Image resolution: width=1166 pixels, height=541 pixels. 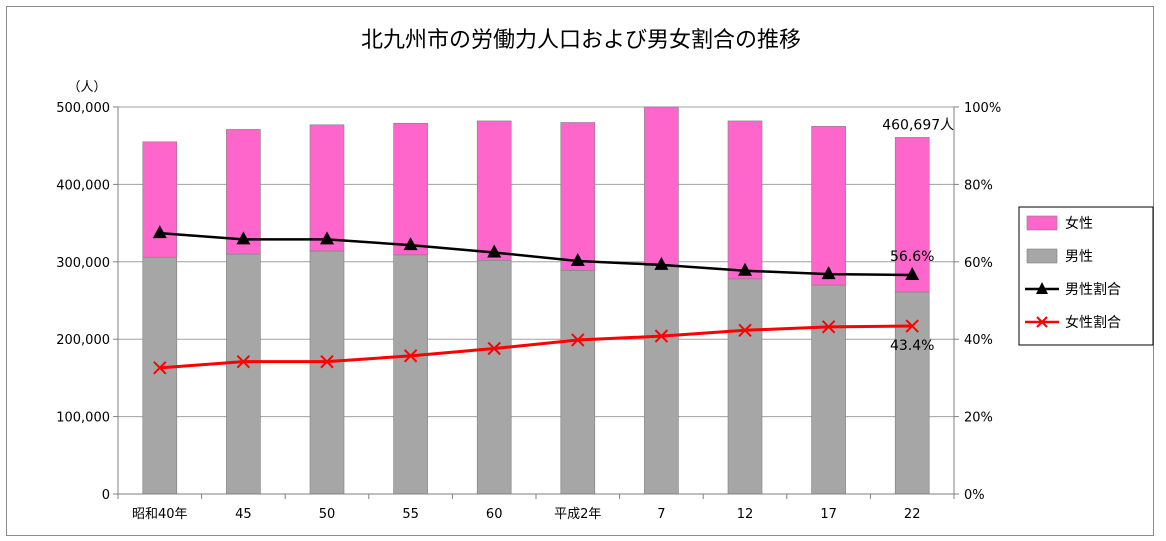 I want to click on legend-label: 女性割合, so click(x=1093, y=322).